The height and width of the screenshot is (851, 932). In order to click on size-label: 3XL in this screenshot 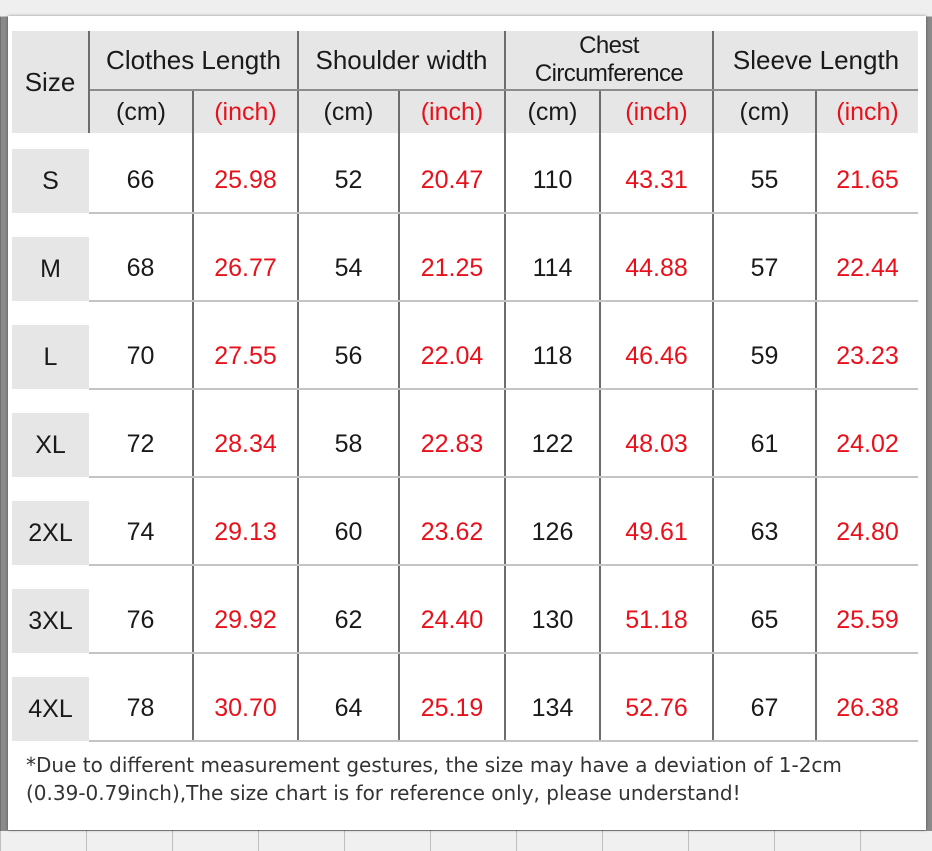, I will do `click(50, 621)`.